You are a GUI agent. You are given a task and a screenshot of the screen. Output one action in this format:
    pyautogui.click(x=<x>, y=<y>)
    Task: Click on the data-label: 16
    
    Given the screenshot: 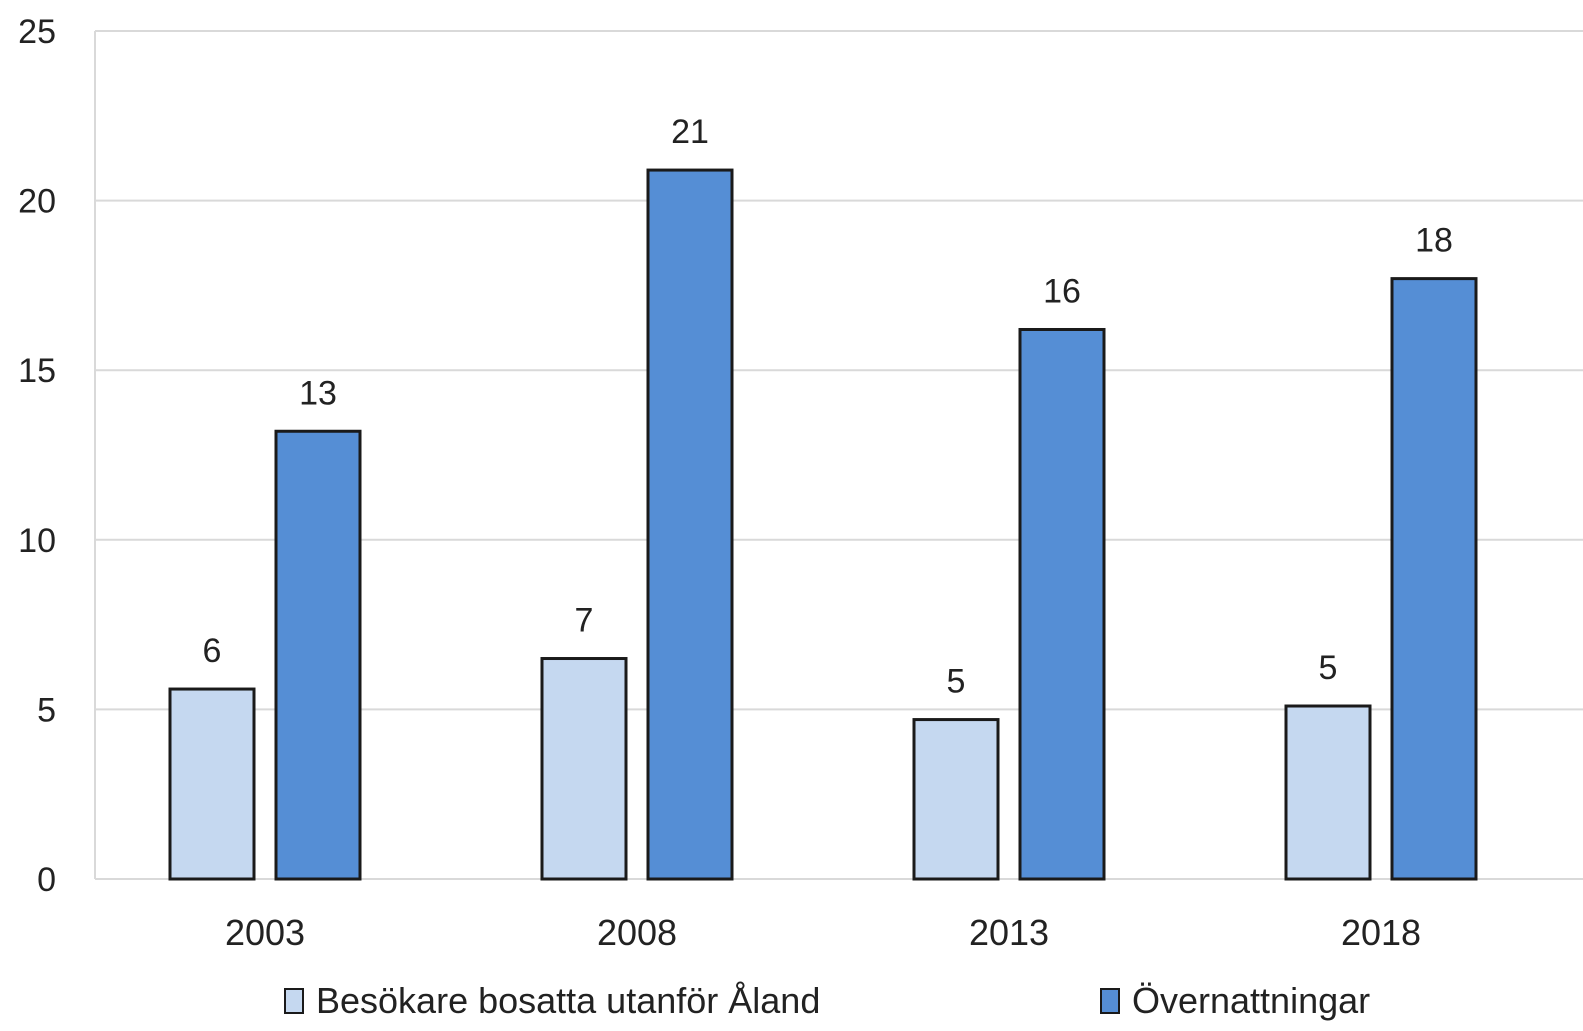 What is the action you would take?
    pyautogui.click(x=1062, y=291)
    